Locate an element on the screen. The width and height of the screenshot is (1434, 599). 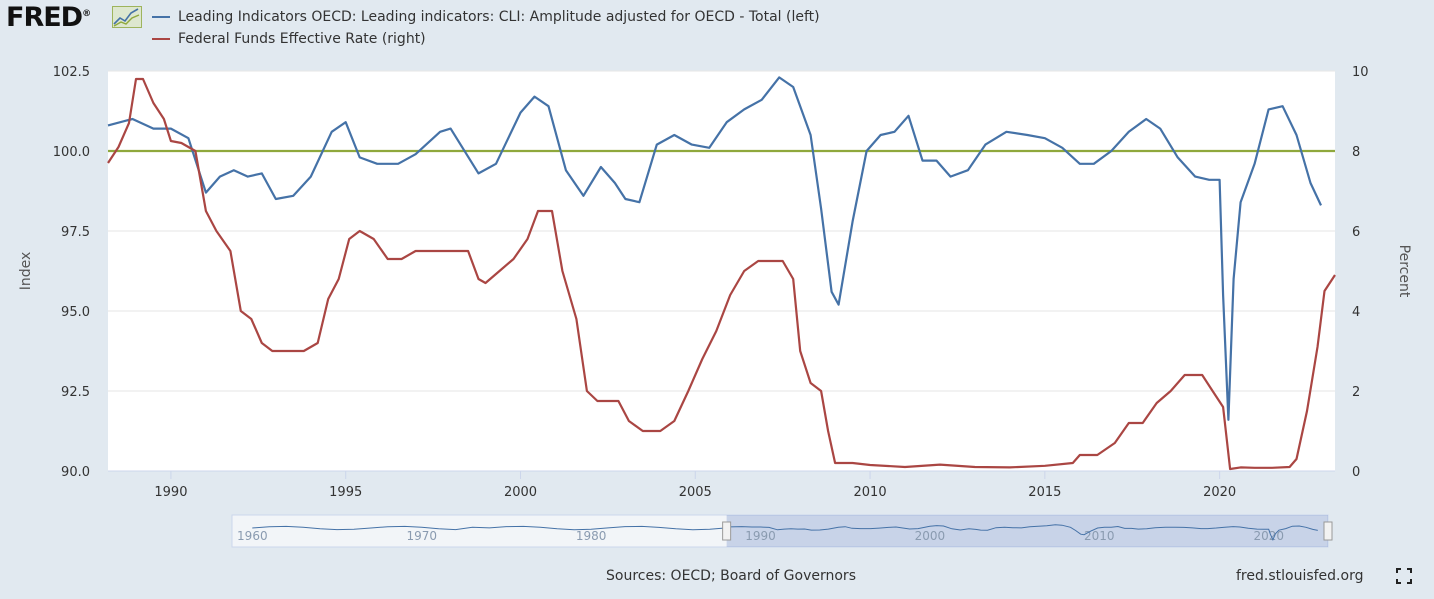
site-link: fred.stlouisfed.org is located at coordinates (1300, 576).